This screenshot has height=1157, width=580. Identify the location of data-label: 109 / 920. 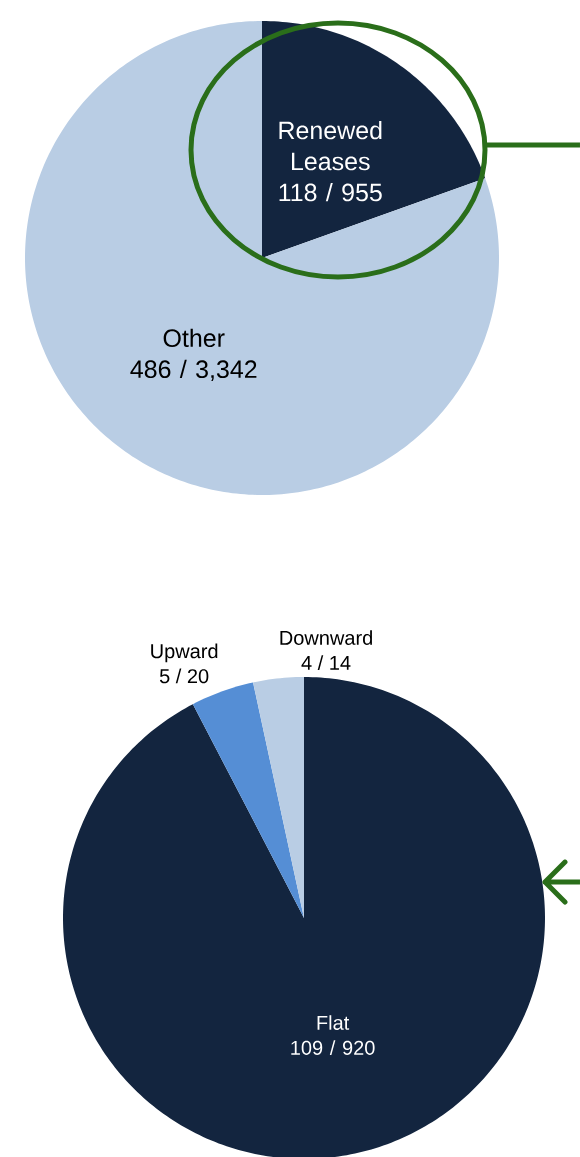
(333, 1047).